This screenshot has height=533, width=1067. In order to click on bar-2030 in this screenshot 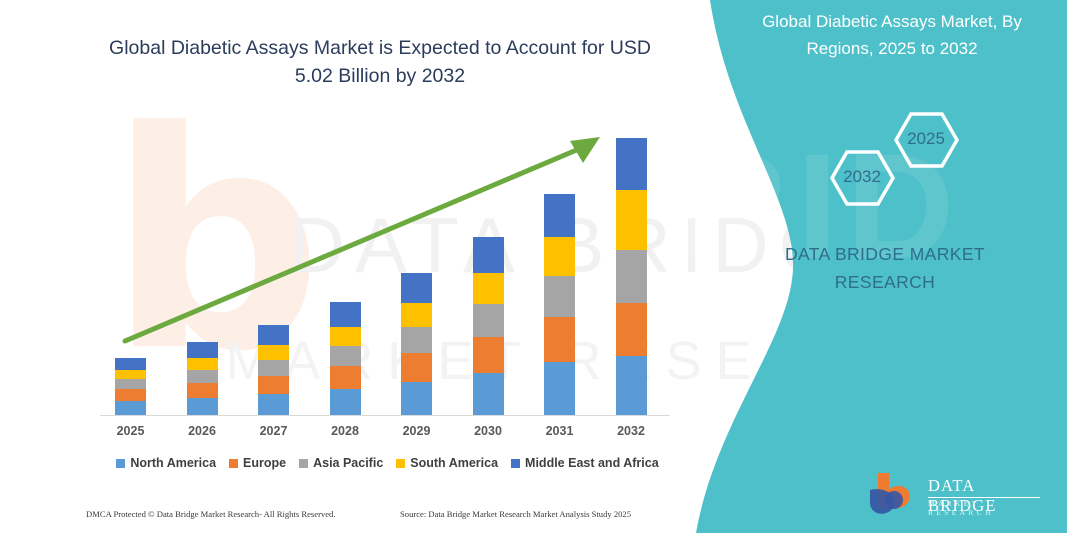, I will do `click(488, 326)`.